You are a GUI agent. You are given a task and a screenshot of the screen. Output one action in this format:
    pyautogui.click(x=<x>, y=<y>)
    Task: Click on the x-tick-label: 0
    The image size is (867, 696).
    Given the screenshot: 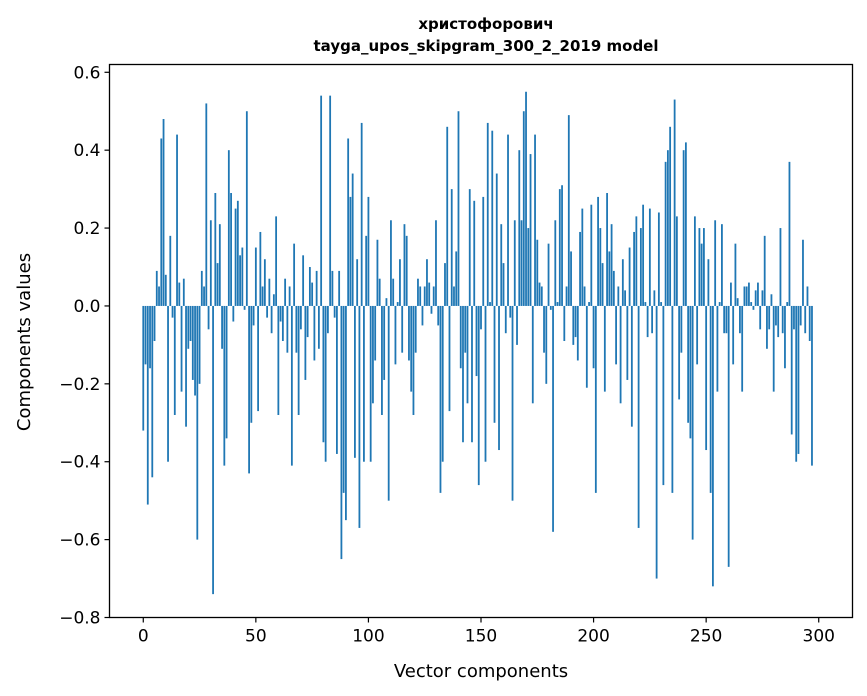 What is the action you would take?
    pyautogui.click(x=143, y=637)
    